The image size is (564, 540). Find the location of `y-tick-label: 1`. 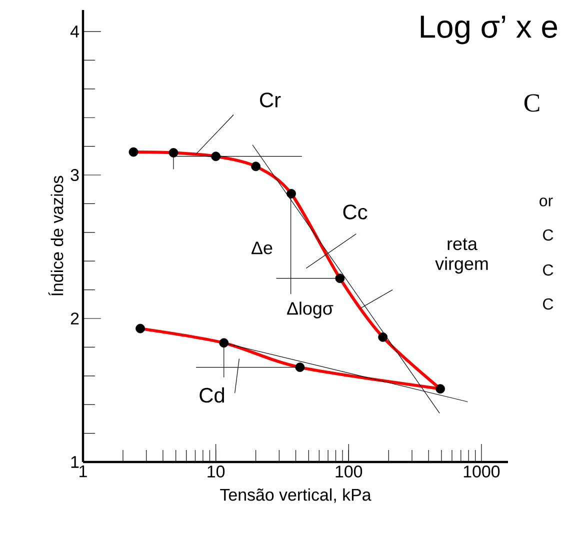

y-tick-label: 1 is located at coordinates (75, 462).